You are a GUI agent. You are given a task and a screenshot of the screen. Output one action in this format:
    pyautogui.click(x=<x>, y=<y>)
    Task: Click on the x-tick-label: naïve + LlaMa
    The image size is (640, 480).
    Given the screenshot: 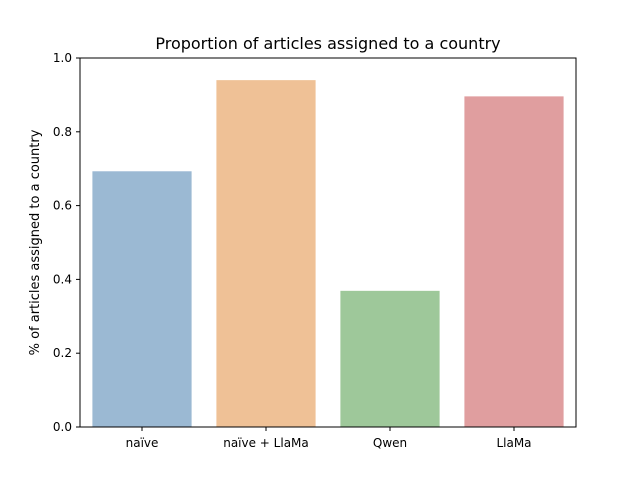 What is the action you would take?
    pyautogui.click(x=266, y=443)
    